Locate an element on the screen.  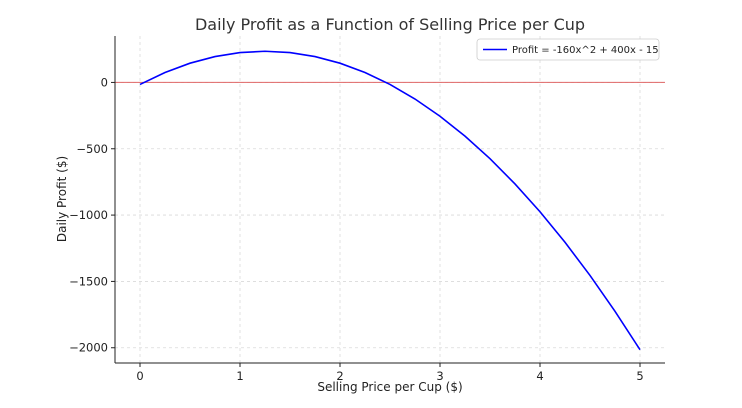
legend-entry-profit: Profit = -160x^2 + 400x - 15 is located at coordinates (585, 50).